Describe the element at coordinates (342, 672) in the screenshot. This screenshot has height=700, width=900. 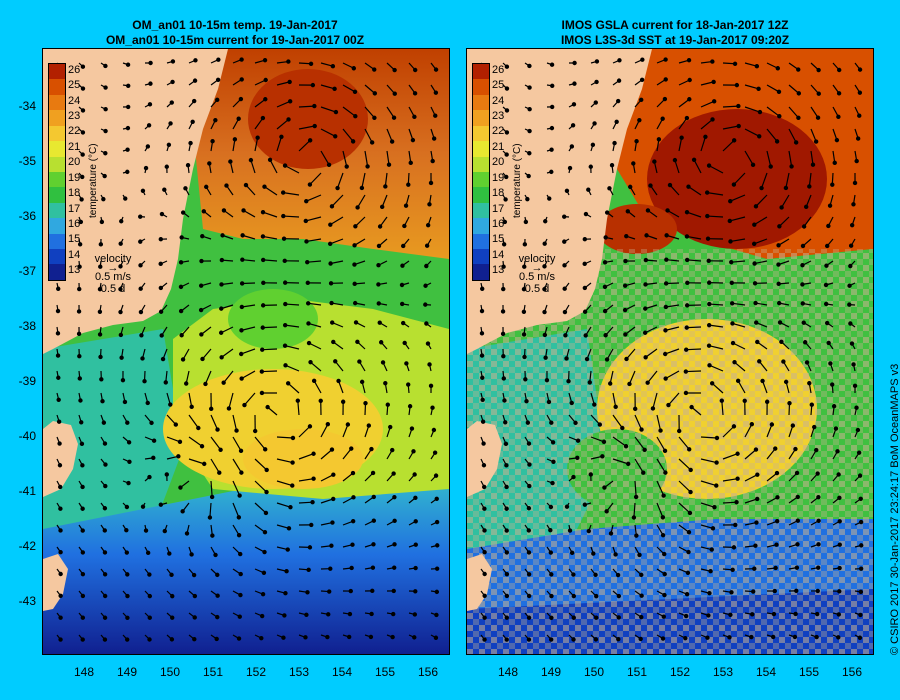
I see `x-tick-label: 154` at that location.